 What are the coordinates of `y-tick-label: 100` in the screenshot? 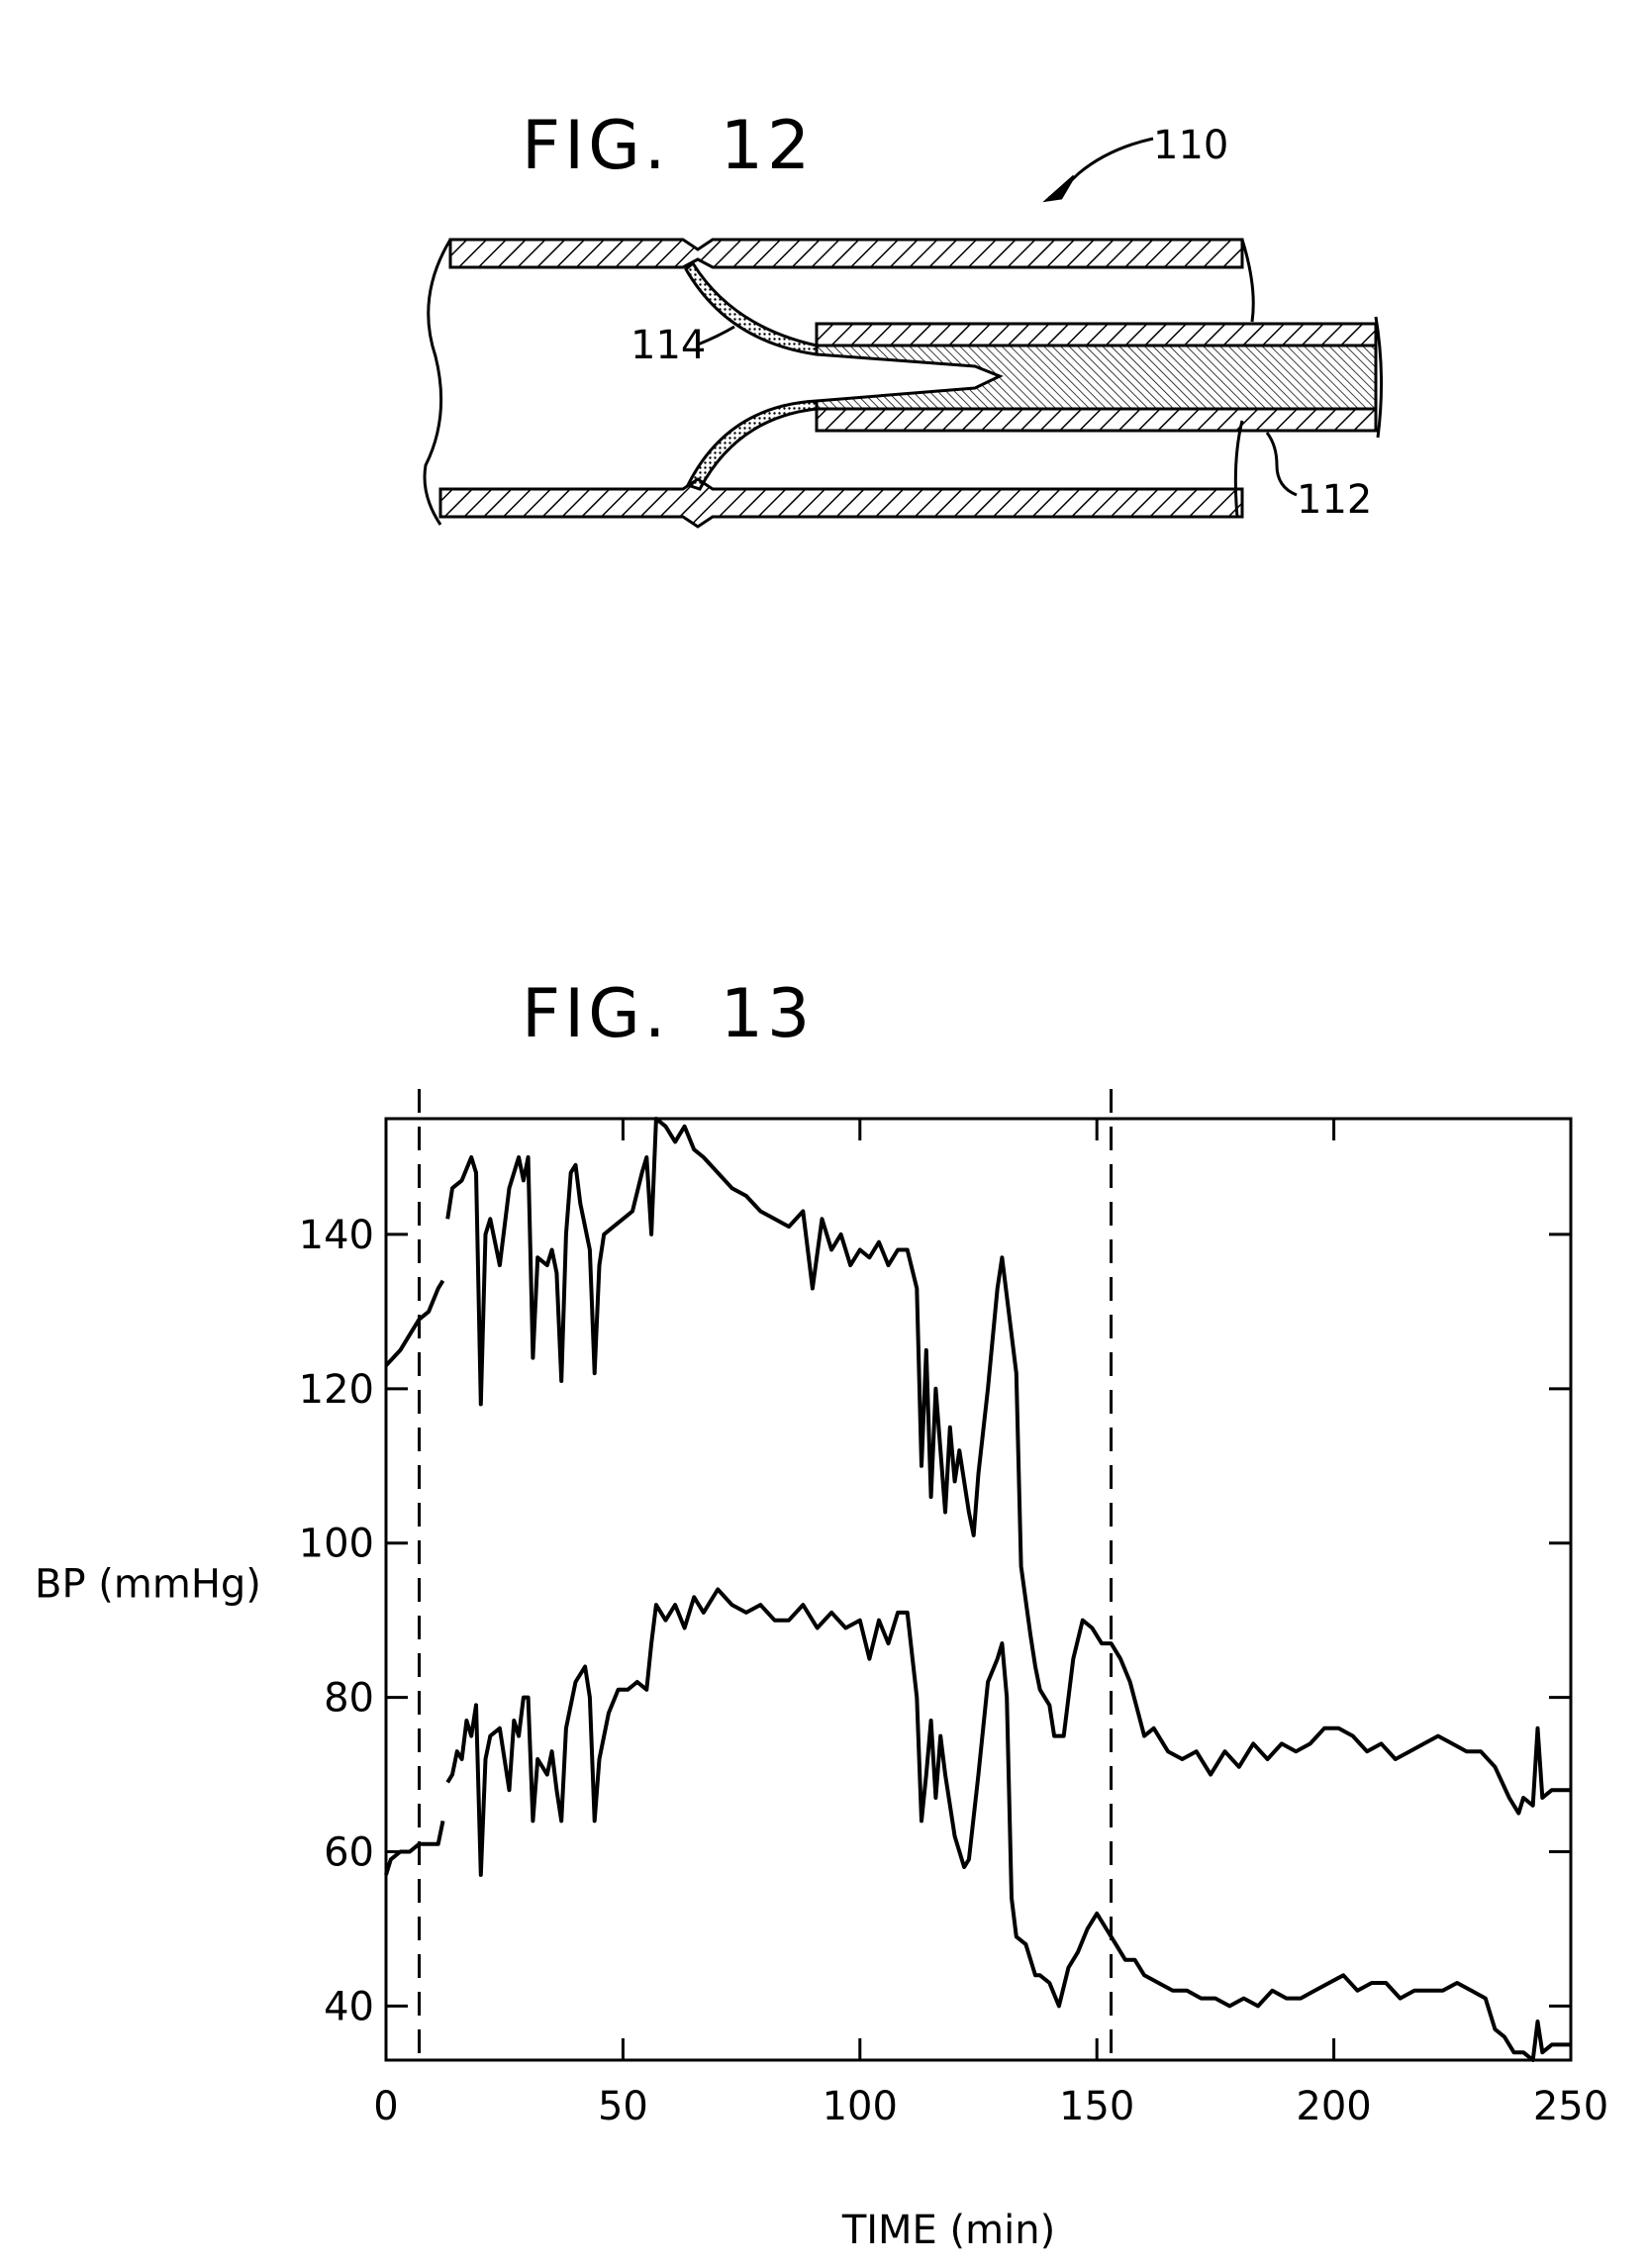 It's located at (336, 1544).